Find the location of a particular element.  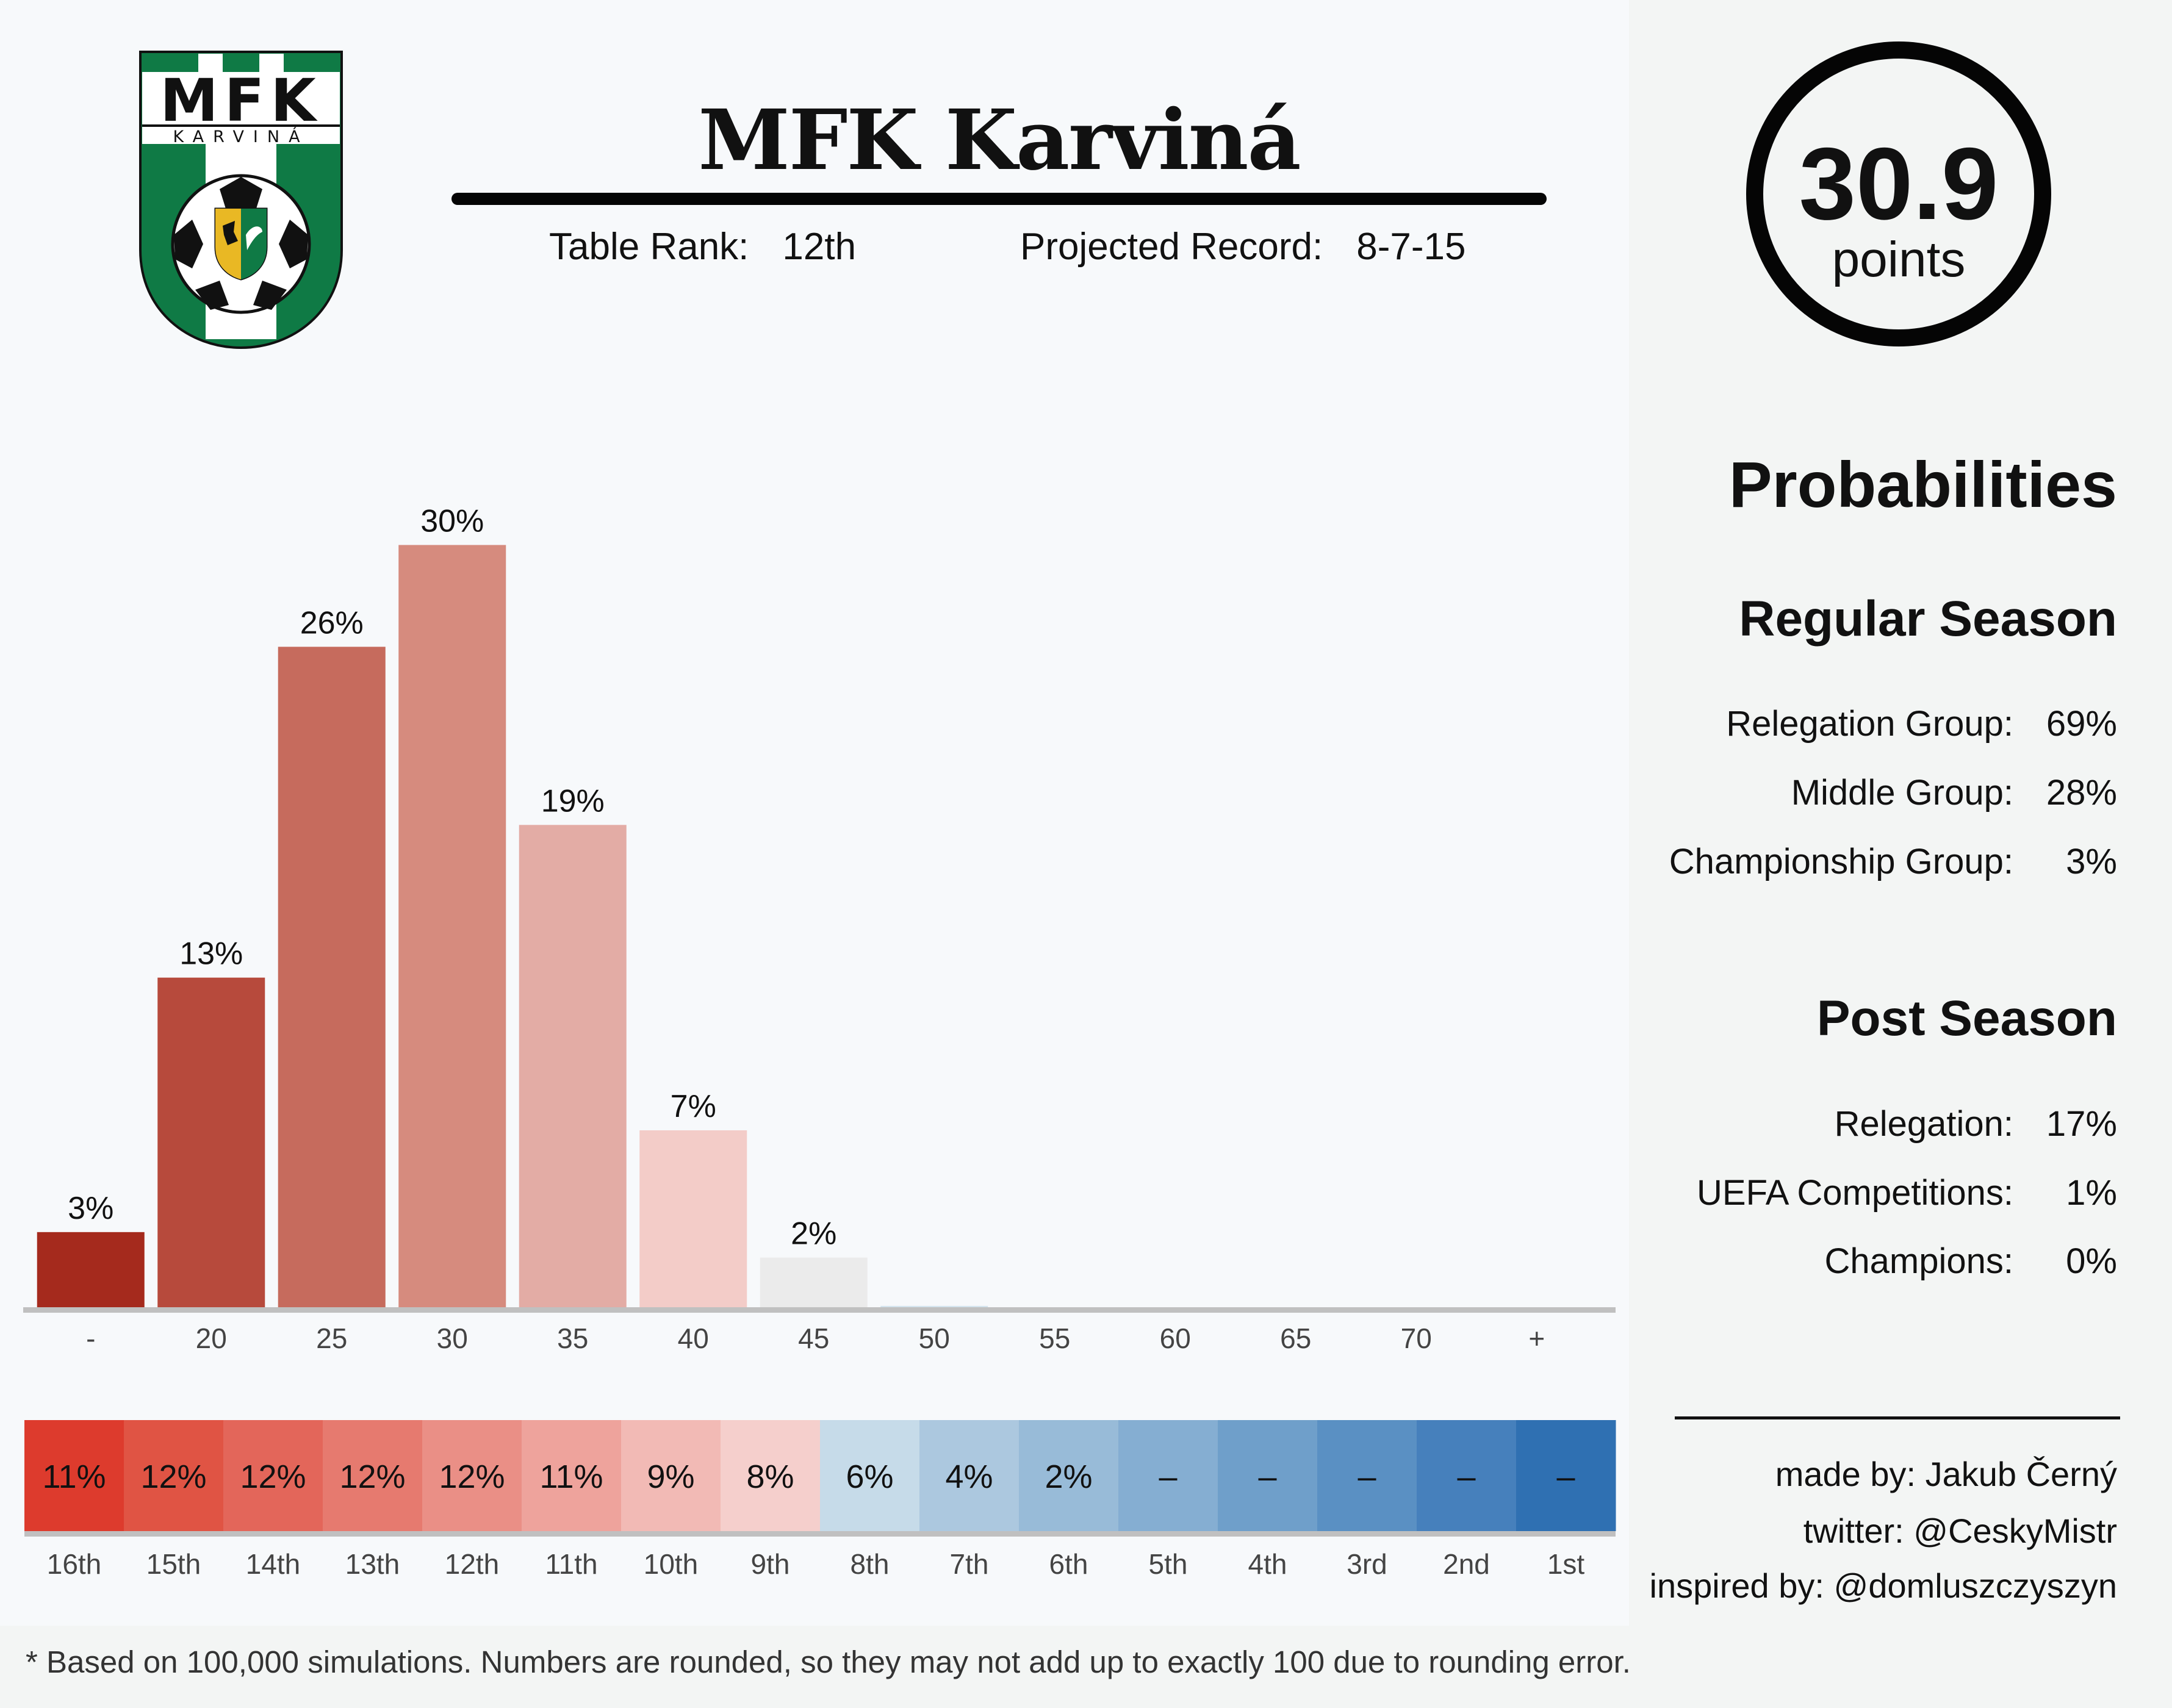

position-tick-label: 9th is located at coordinates (770, 1564).